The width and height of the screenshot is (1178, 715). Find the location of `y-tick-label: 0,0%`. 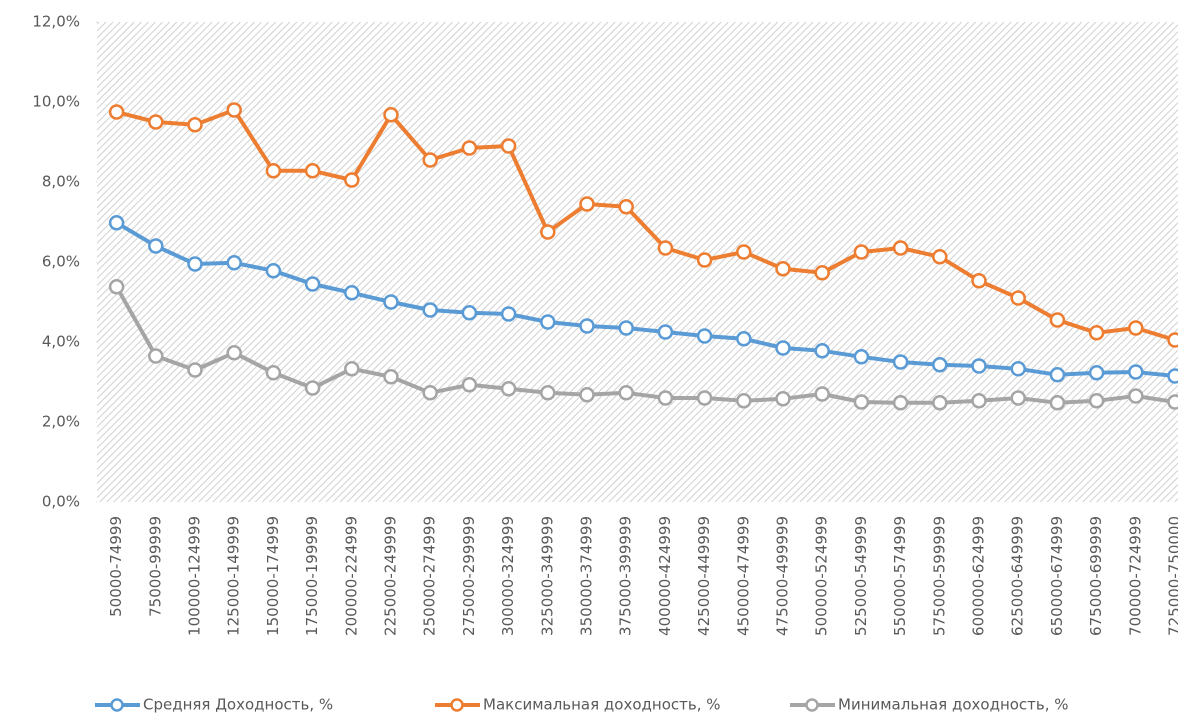

y-tick-label: 0,0% is located at coordinates (61, 502).